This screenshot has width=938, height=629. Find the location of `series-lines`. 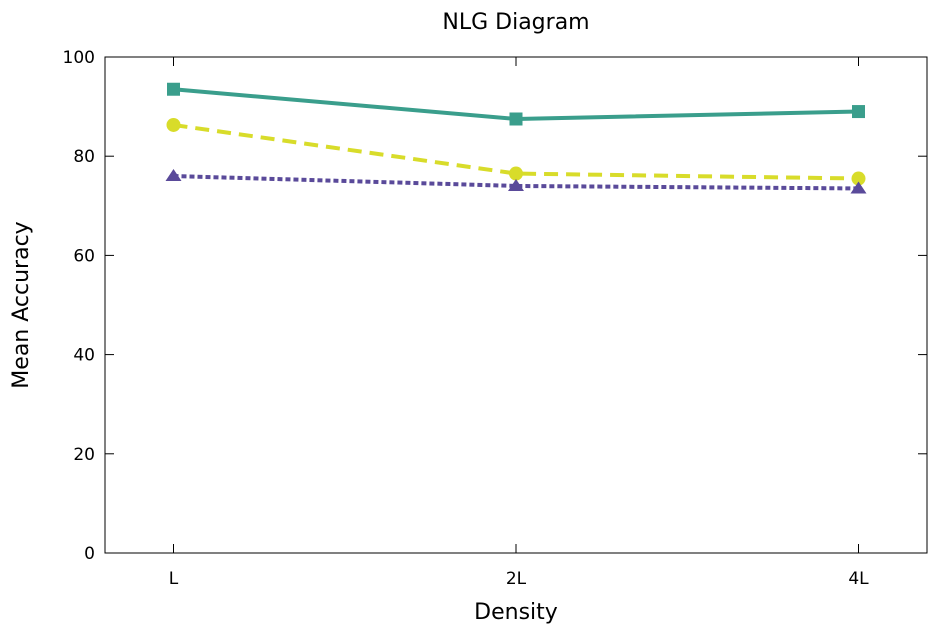

series-lines is located at coordinates (516, 138).